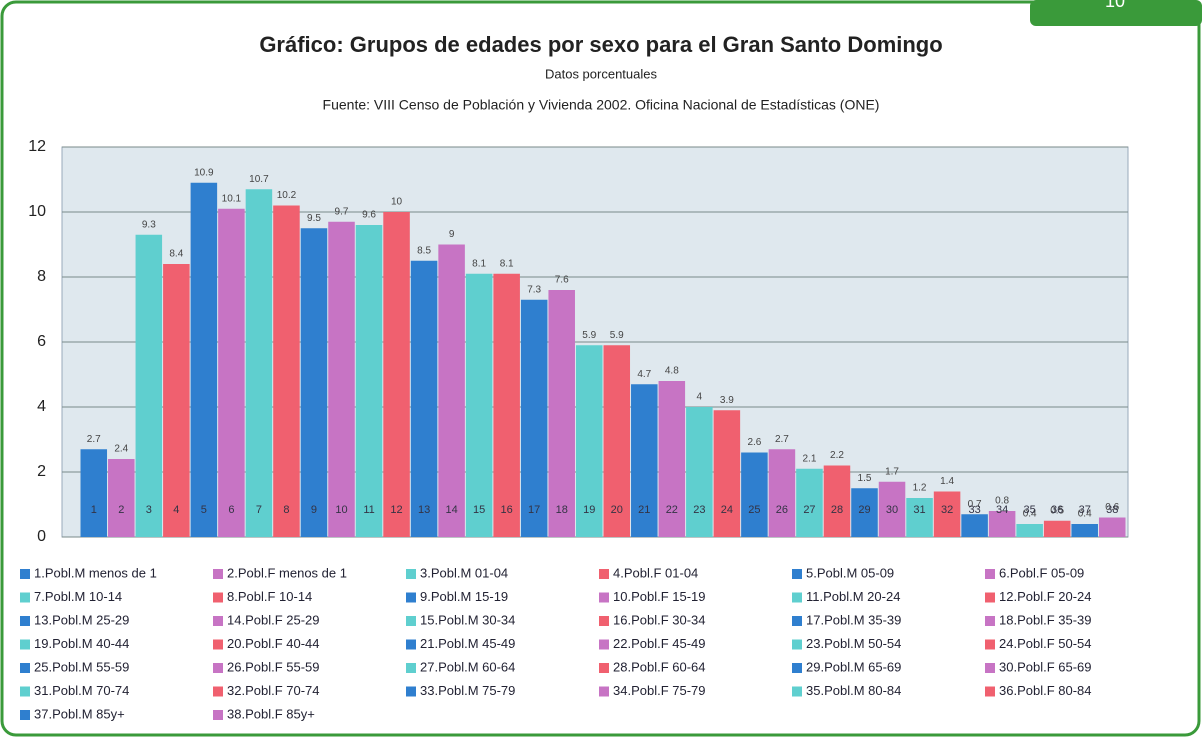 This screenshot has width=1202, height=743. What do you see at coordinates (700, 397) in the screenshot?
I see `value-label: 4` at bounding box center [700, 397].